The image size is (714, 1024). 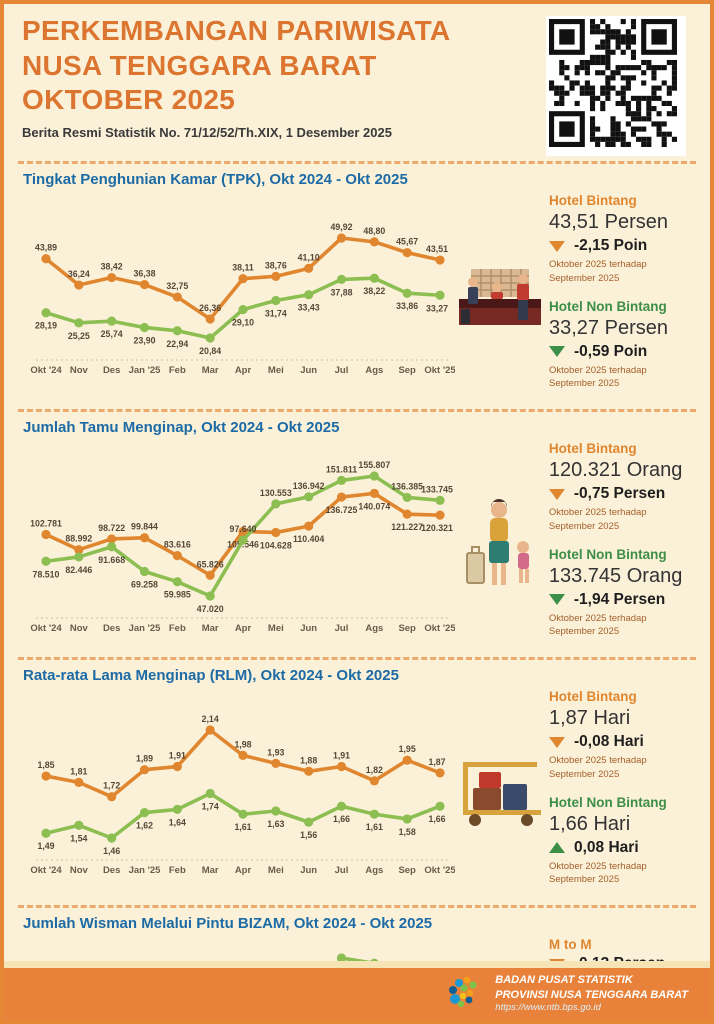 What do you see at coordinates (111, 785) in the screenshot?
I see `svg-text: 1,72` at bounding box center [111, 785].